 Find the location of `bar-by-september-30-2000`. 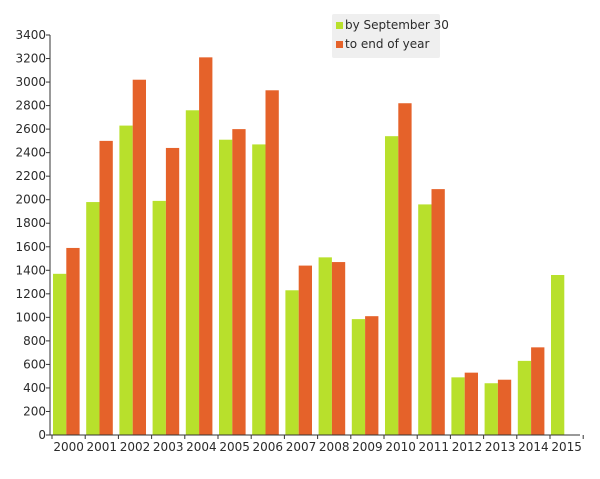

bar-by-september-30-2000 is located at coordinates (60, 354).